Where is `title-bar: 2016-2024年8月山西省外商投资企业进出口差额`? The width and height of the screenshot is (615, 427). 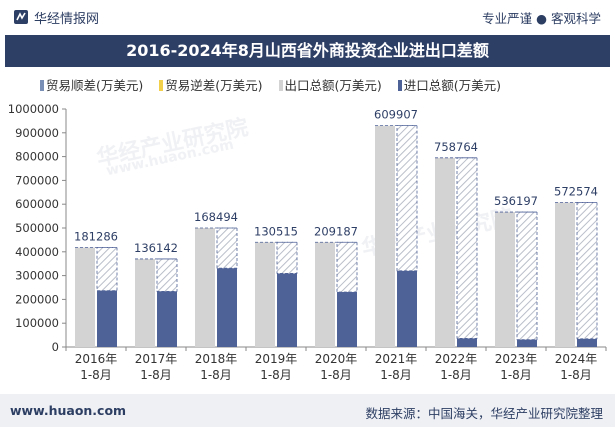
title-bar: 2016-2024年8月山西省外商投资企业进出口差额 is located at coordinates (307, 51).